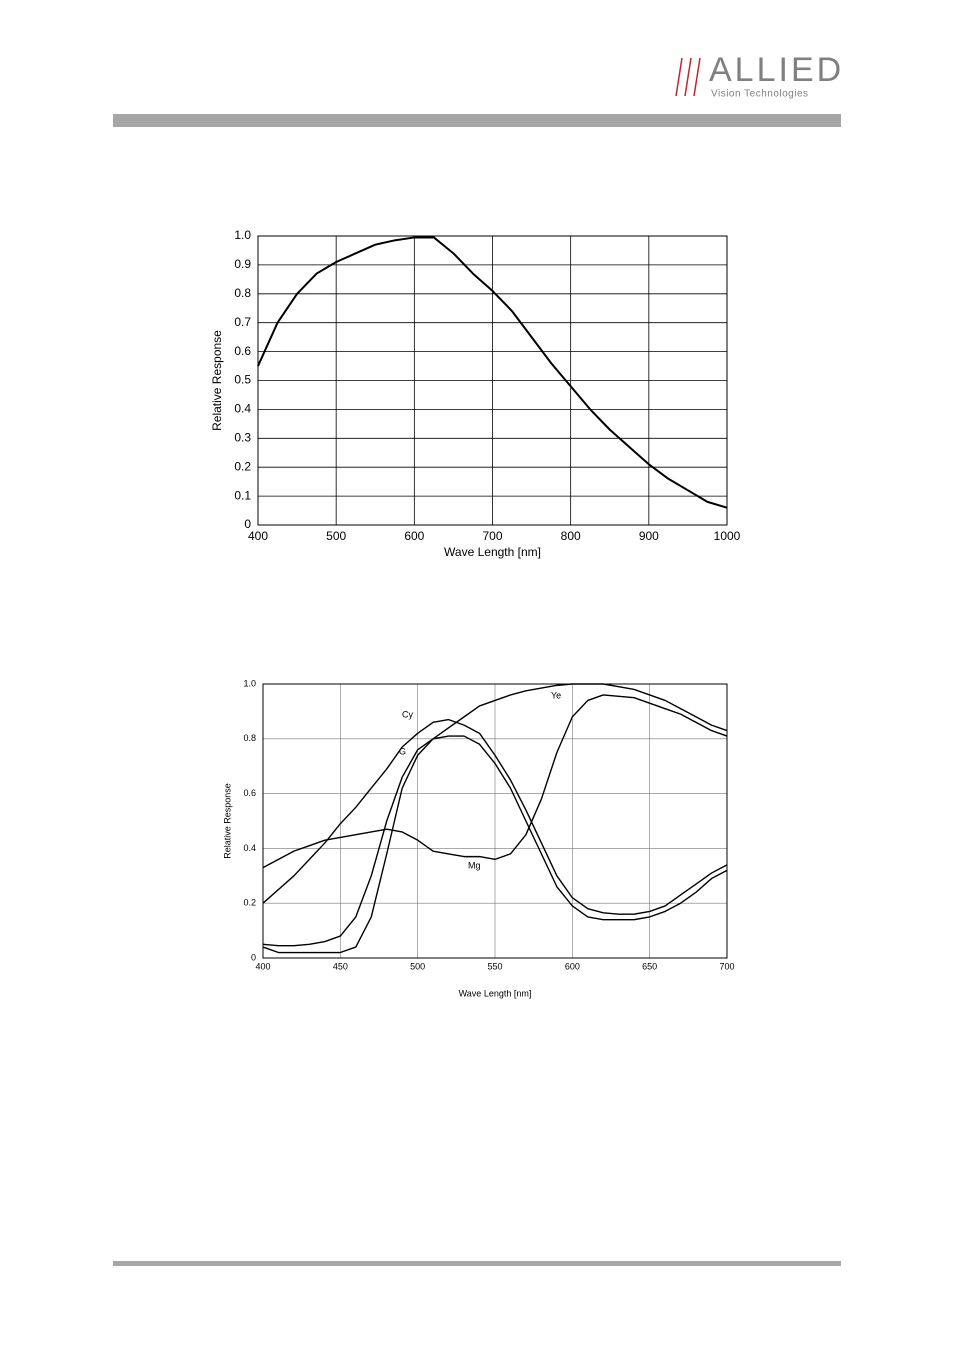 The width and height of the screenshot is (954, 1350). What do you see at coordinates (242, 322) in the screenshot?
I see `y-tick-label: 0.7` at bounding box center [242, 322].